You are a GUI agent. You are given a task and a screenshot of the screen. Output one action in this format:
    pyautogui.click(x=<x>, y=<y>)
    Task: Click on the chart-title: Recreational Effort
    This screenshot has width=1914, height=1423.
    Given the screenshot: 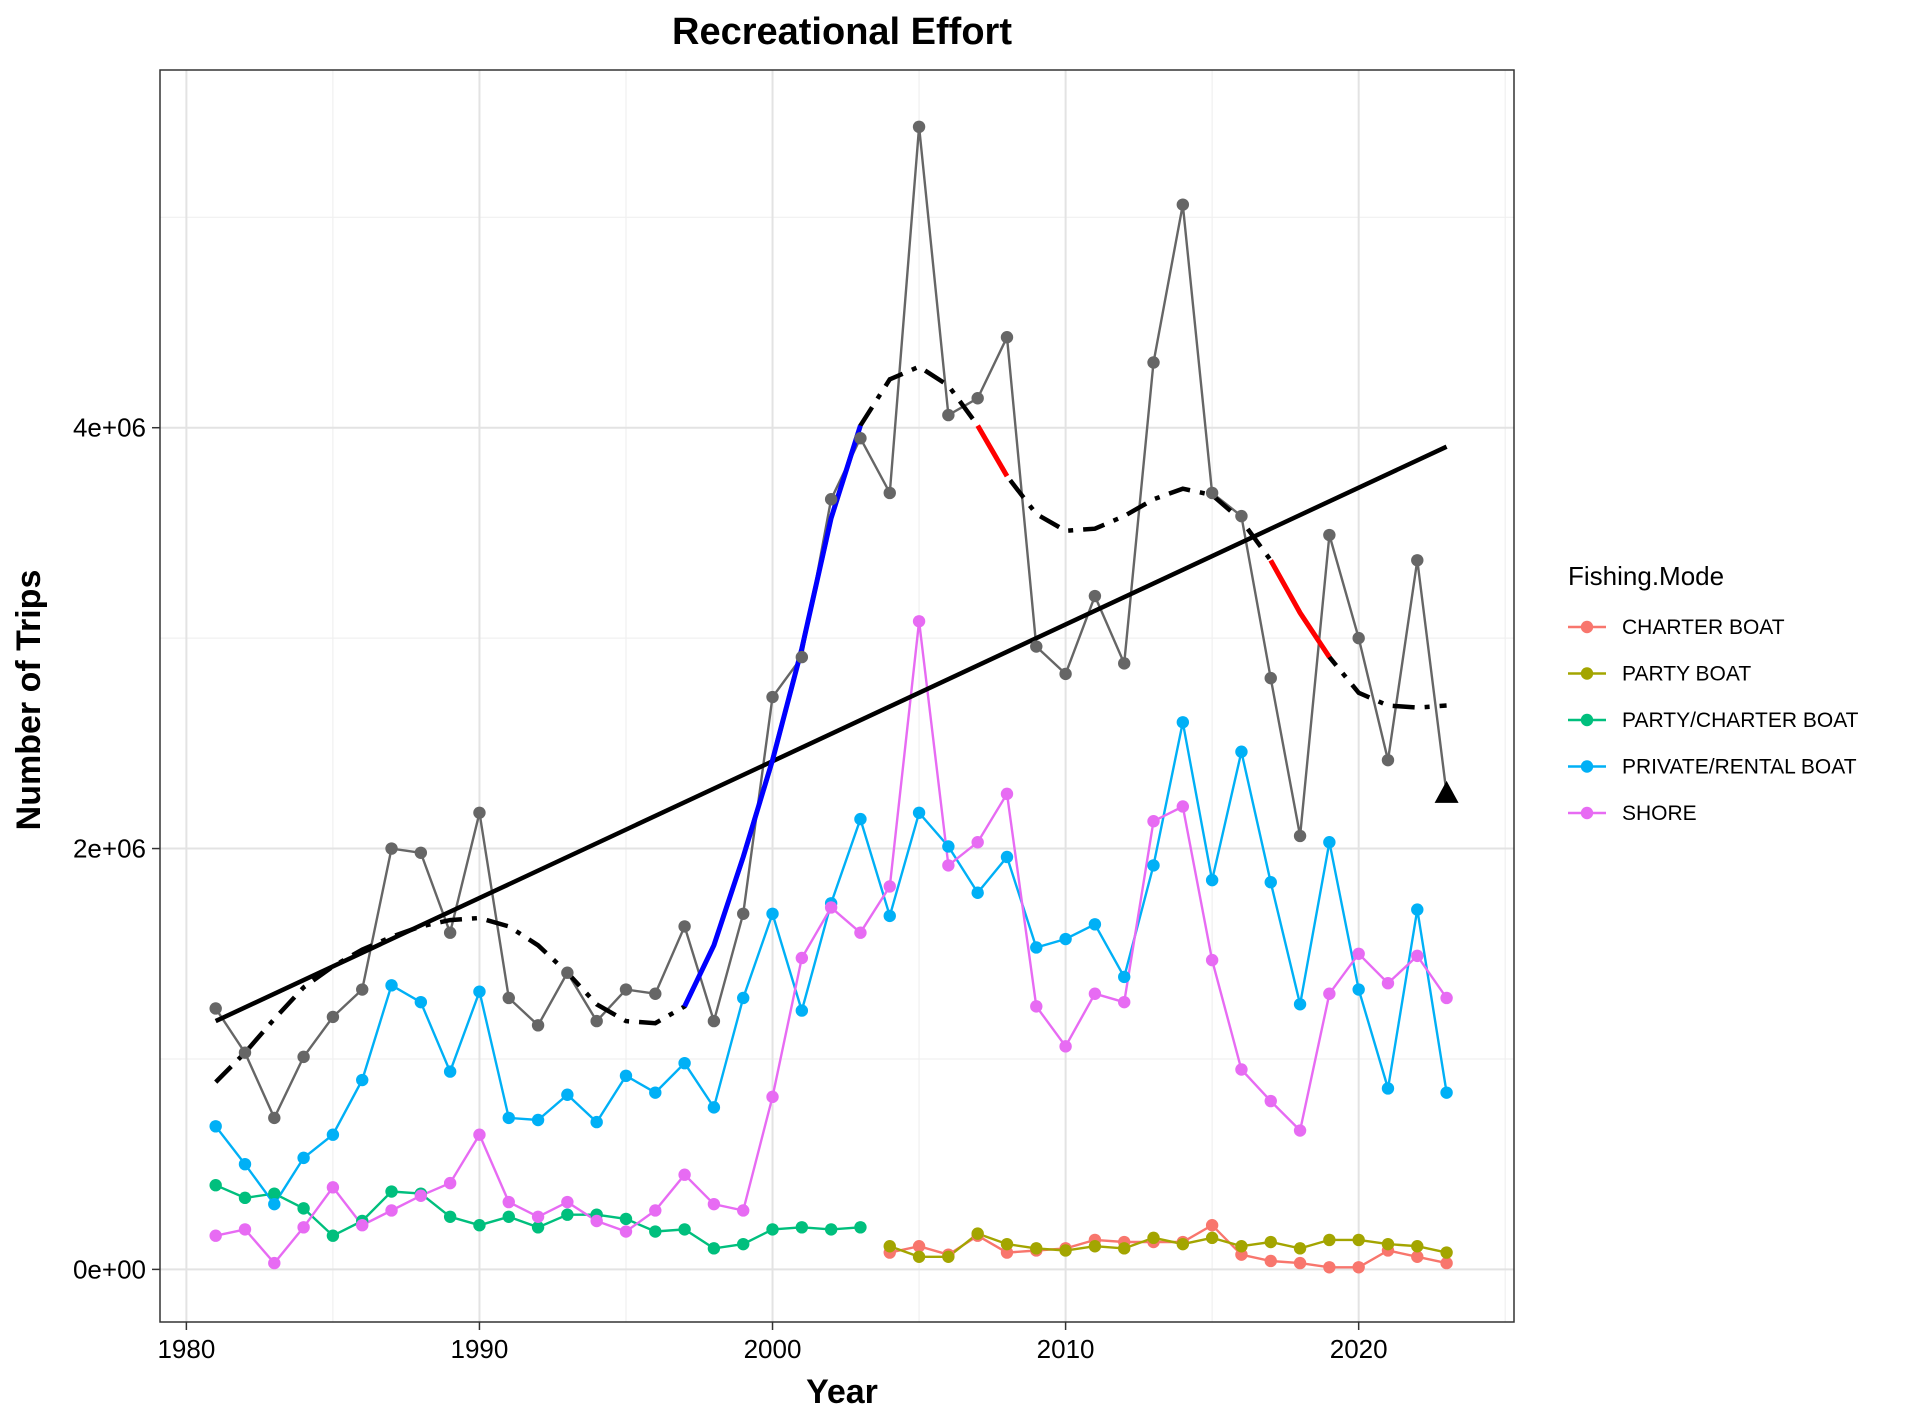 What is the action you would take?
    pyautogui.click(x=842, y=32)
    